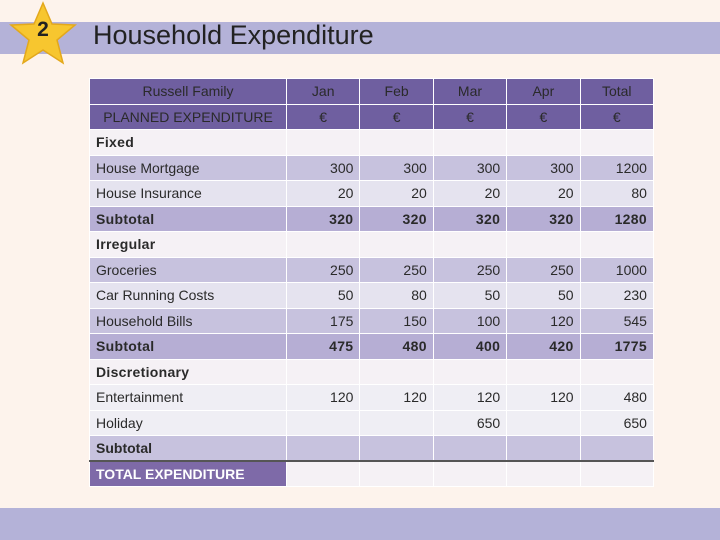 Image resolution: width=720 pixels, height=540 pixels. Describe the element at coordinates (616, 269) in the screenshot. I see `value-cell: 1000` at that location.